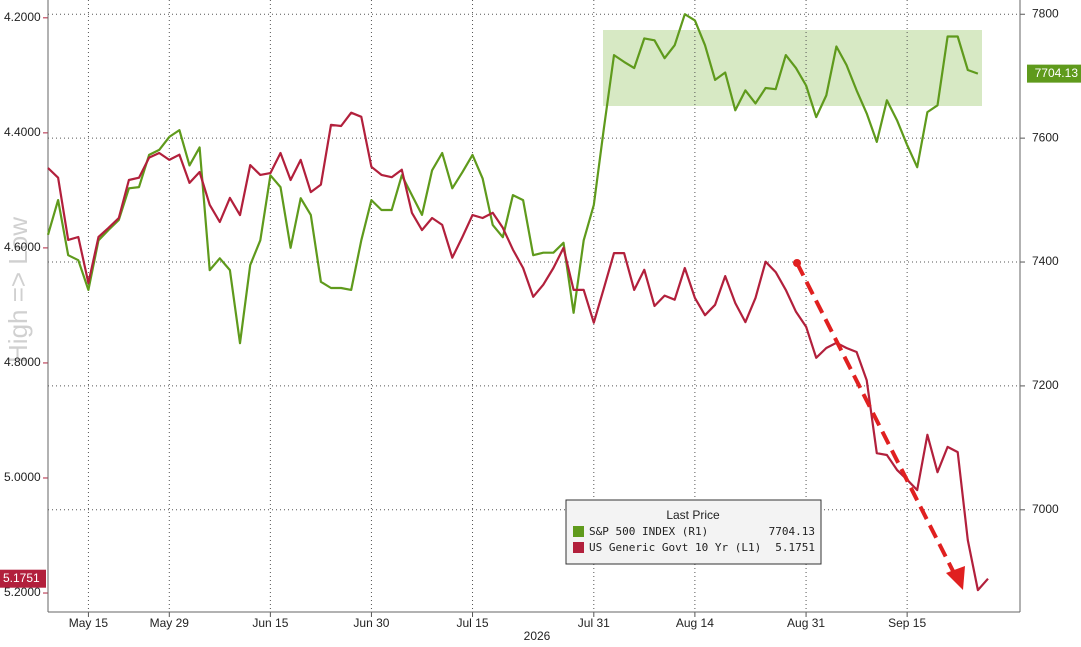 The width and height of the screenshot is (1081, 647). I want to click on arrow-head, so click(955, 578).